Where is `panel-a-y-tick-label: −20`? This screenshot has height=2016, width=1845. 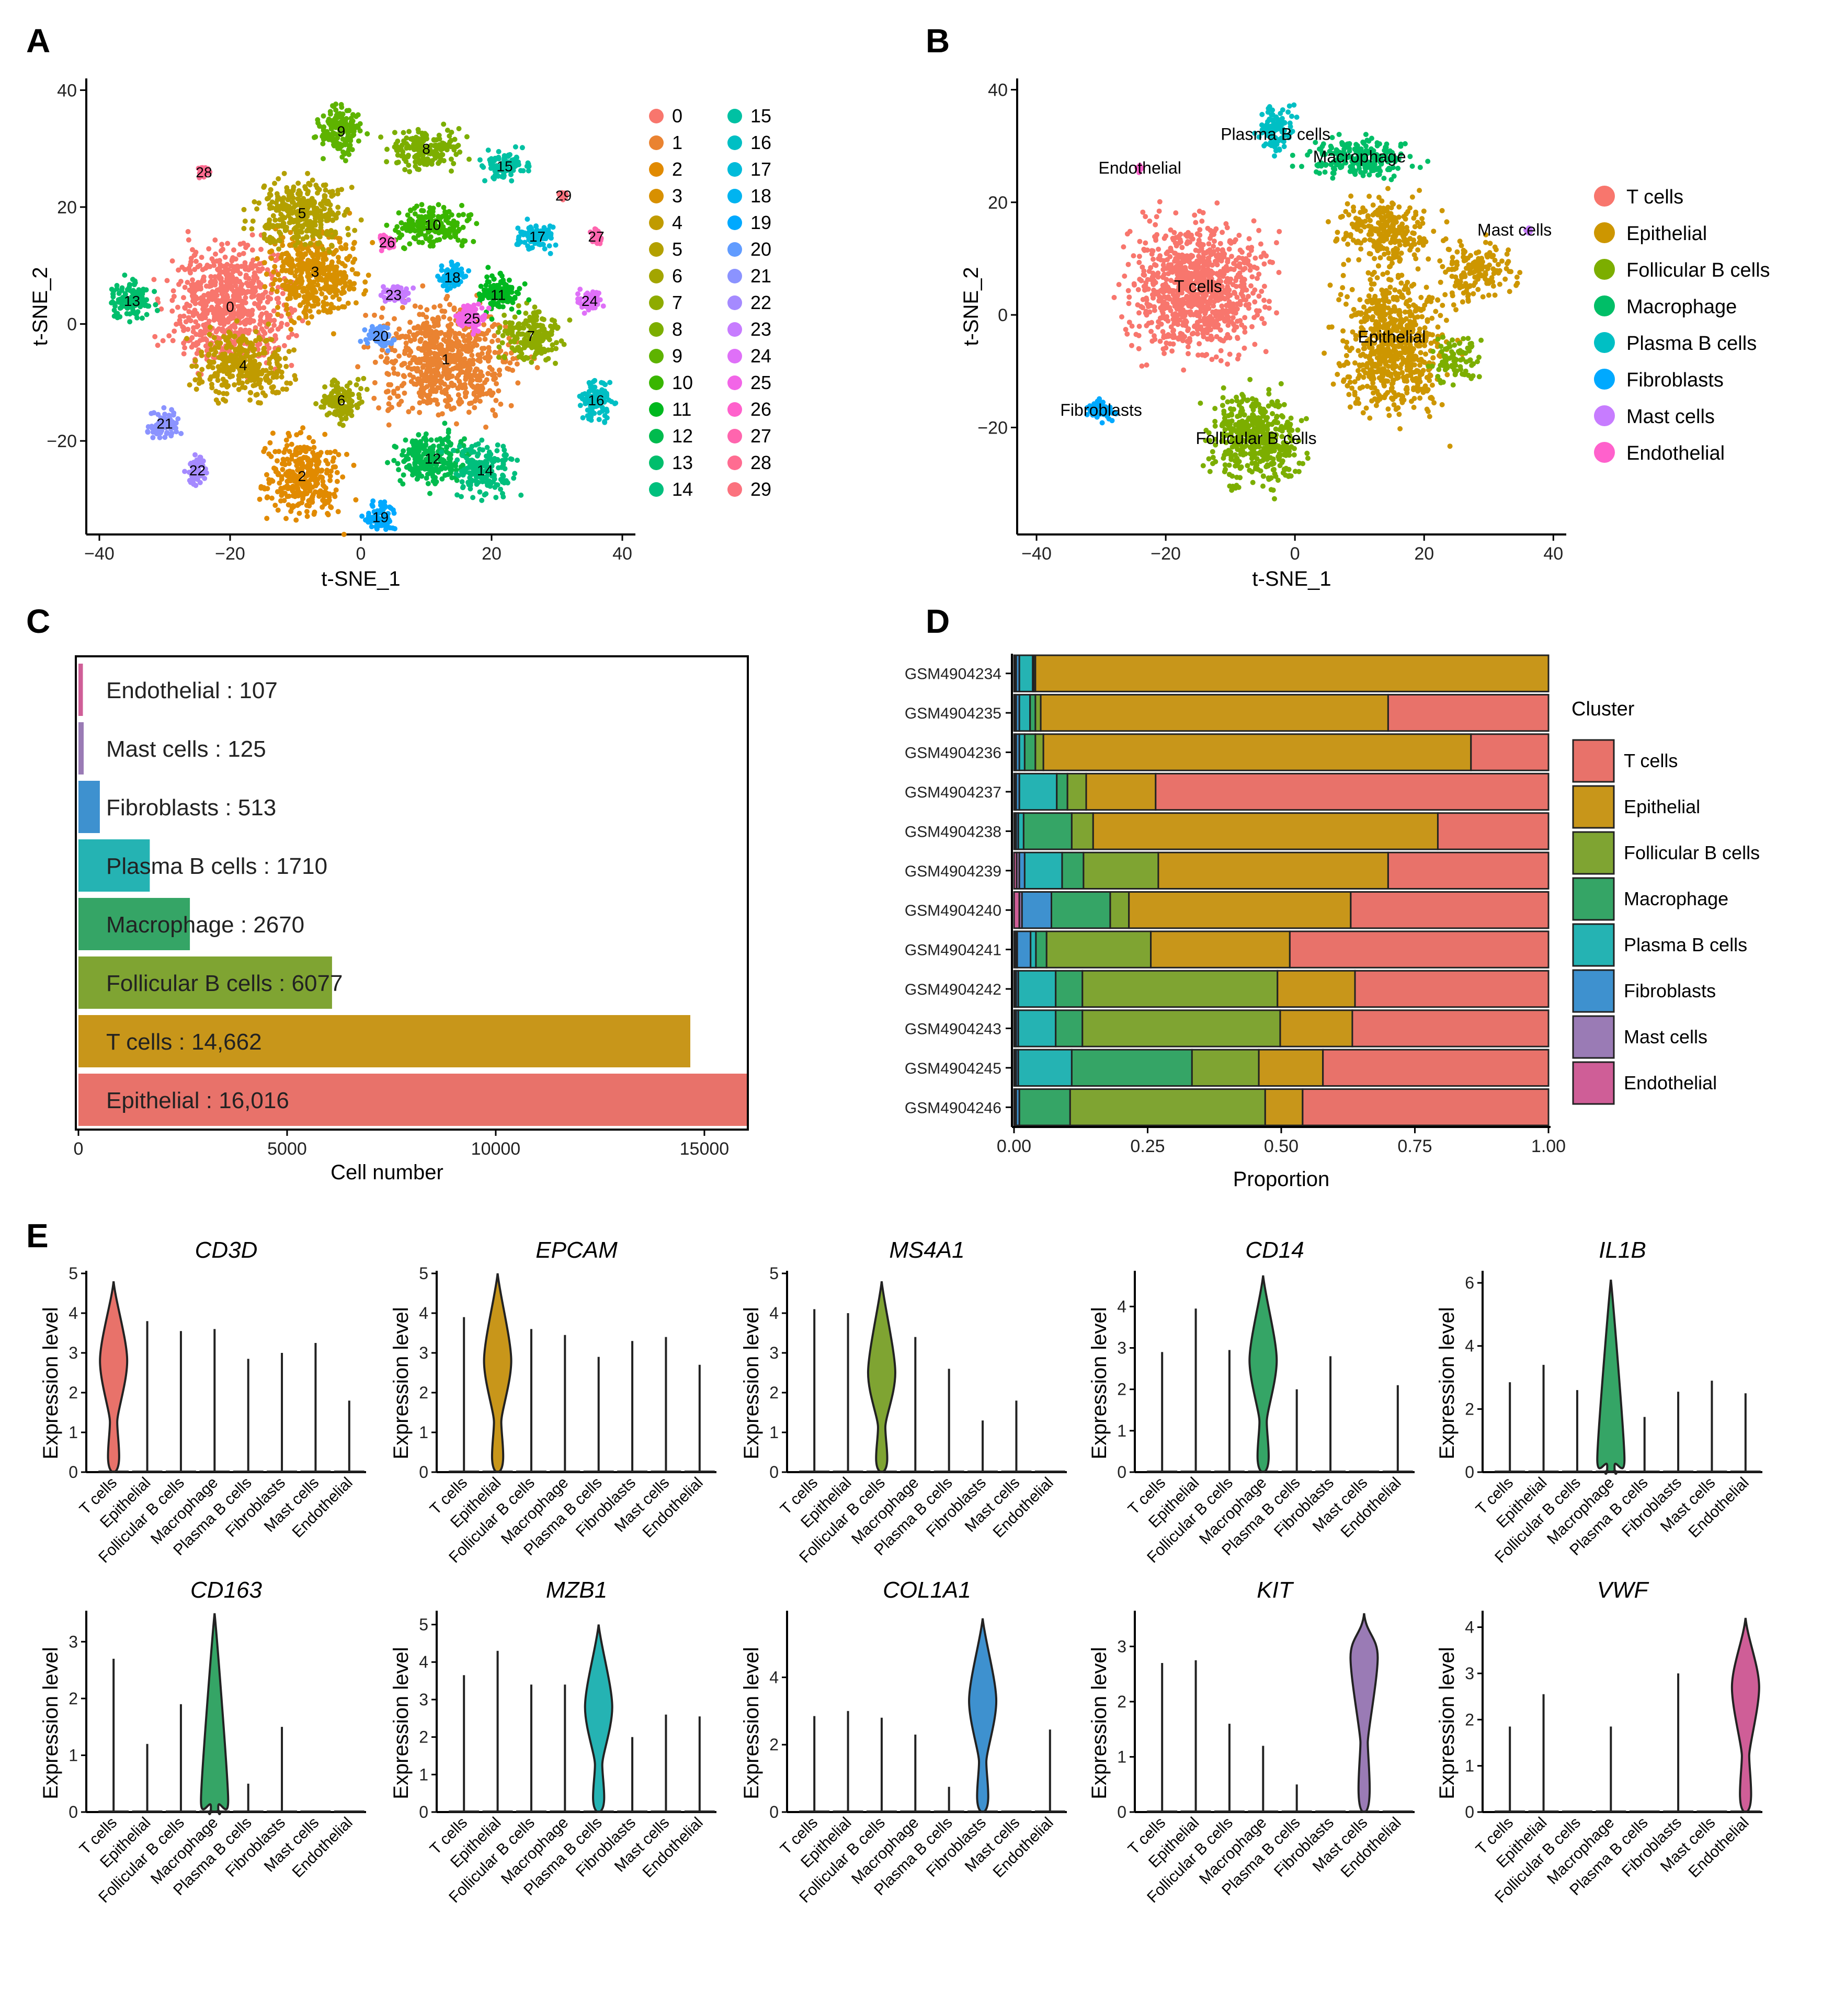
panel-a-y-tick-label: −20 is located at coordinates (62, 441).